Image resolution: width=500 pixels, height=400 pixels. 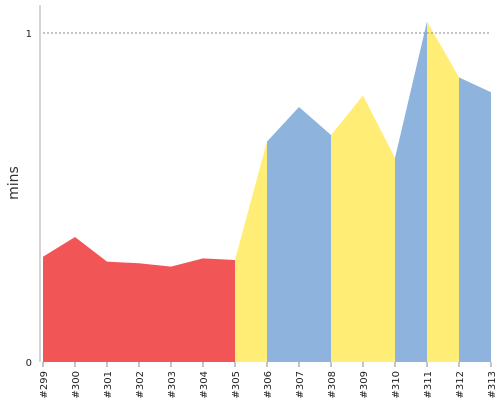 I want to click on y-axis-ticks: 01, so click(x=29, y=199).